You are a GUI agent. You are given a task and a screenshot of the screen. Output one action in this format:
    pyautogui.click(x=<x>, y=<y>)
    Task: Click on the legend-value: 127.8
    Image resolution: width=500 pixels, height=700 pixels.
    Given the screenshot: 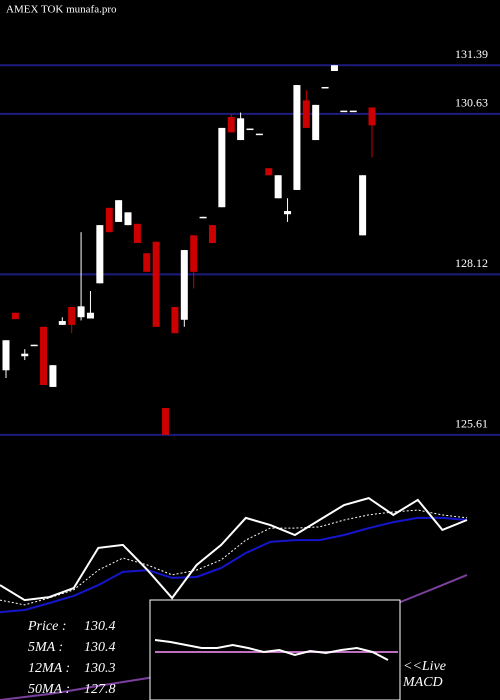 What is the action you would take?
    pyautogui.click(x=100, y=689)
    